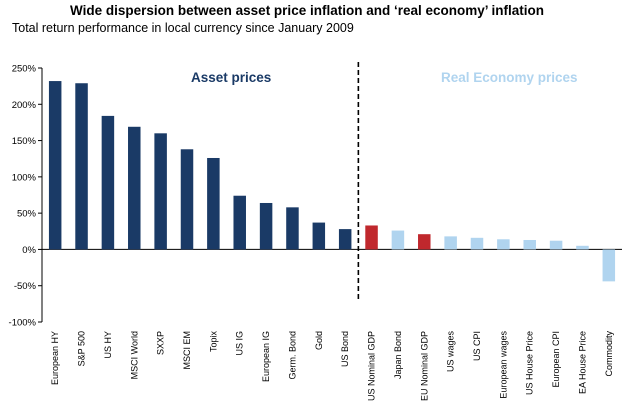 The image size is (627, 411). What do you see at coordinates (23, 323) in the screenshot?
I see `y-tick-label: -100%` at bounding box center [23, 323].